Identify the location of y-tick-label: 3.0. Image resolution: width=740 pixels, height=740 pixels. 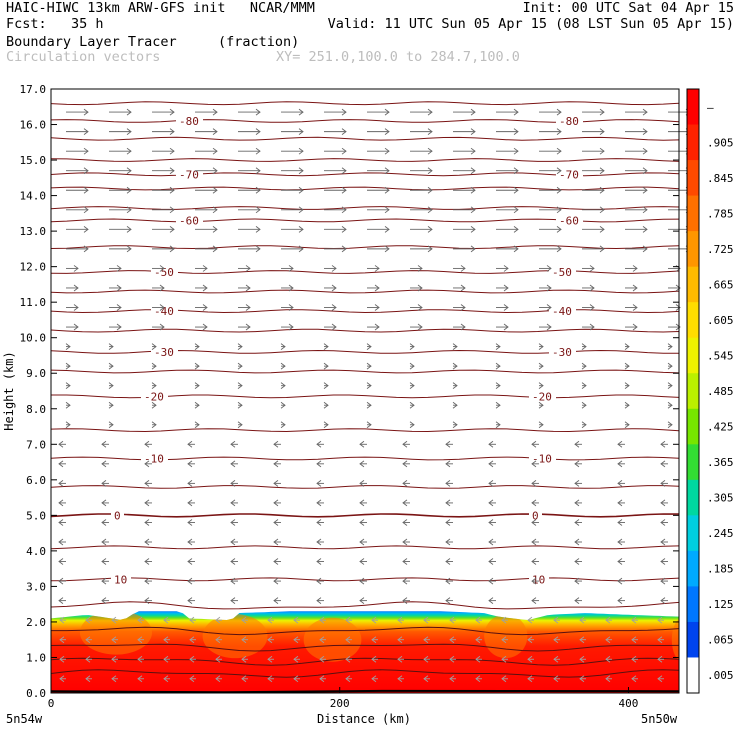
(36, 586).